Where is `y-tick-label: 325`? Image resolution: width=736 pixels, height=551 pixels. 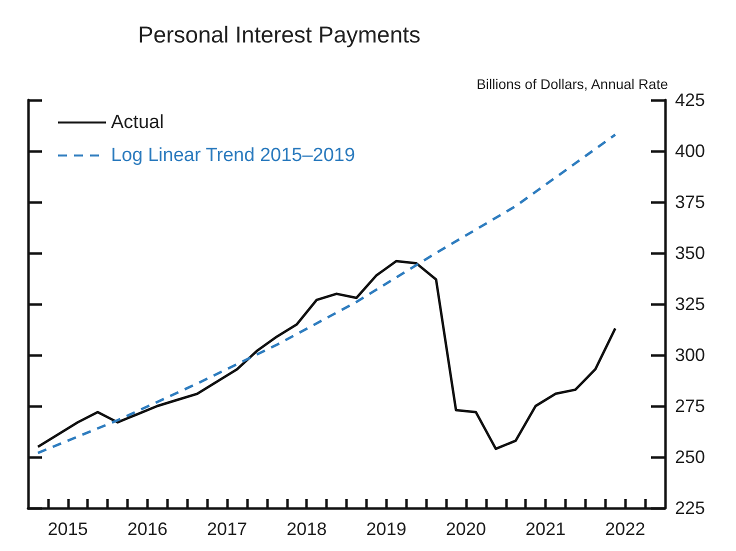 y-tick-label: 325 is located at coordinates (690, 304).